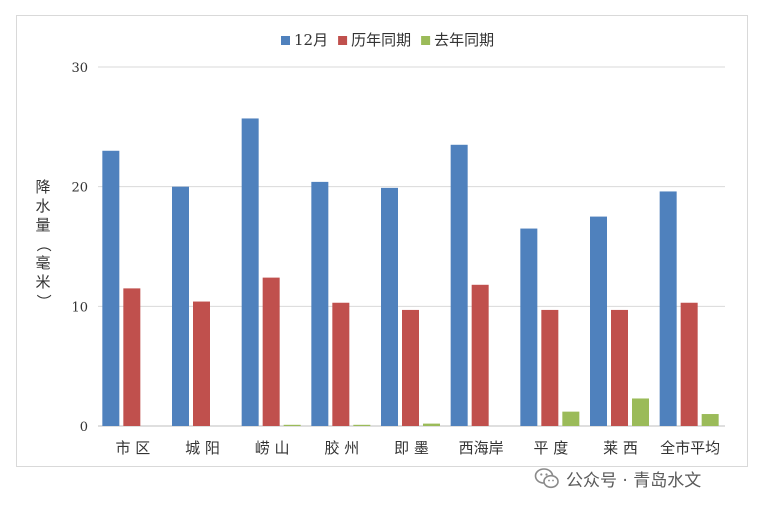 Image resolution: width=766 pixels, height=507 pixels. What do you see at coordinates (690, 448) in the screenshot?
I see `x-tick-label: 全市平均` at bounding box center [690, 448].